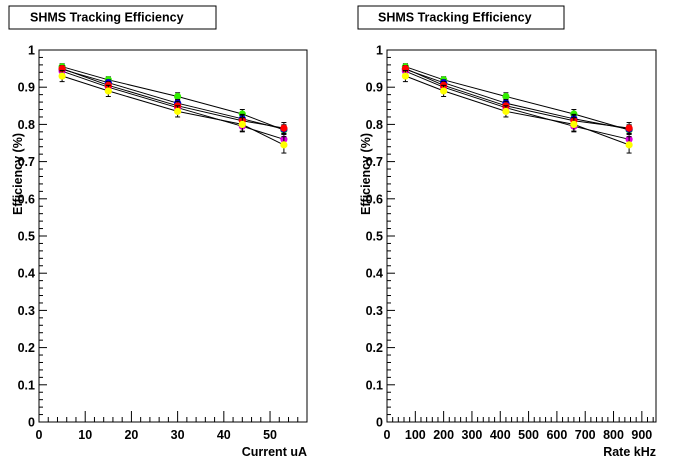  Describe the element at coordinates (613, 435) in the screenshot. I see `x-tick-label: 800` at that location.